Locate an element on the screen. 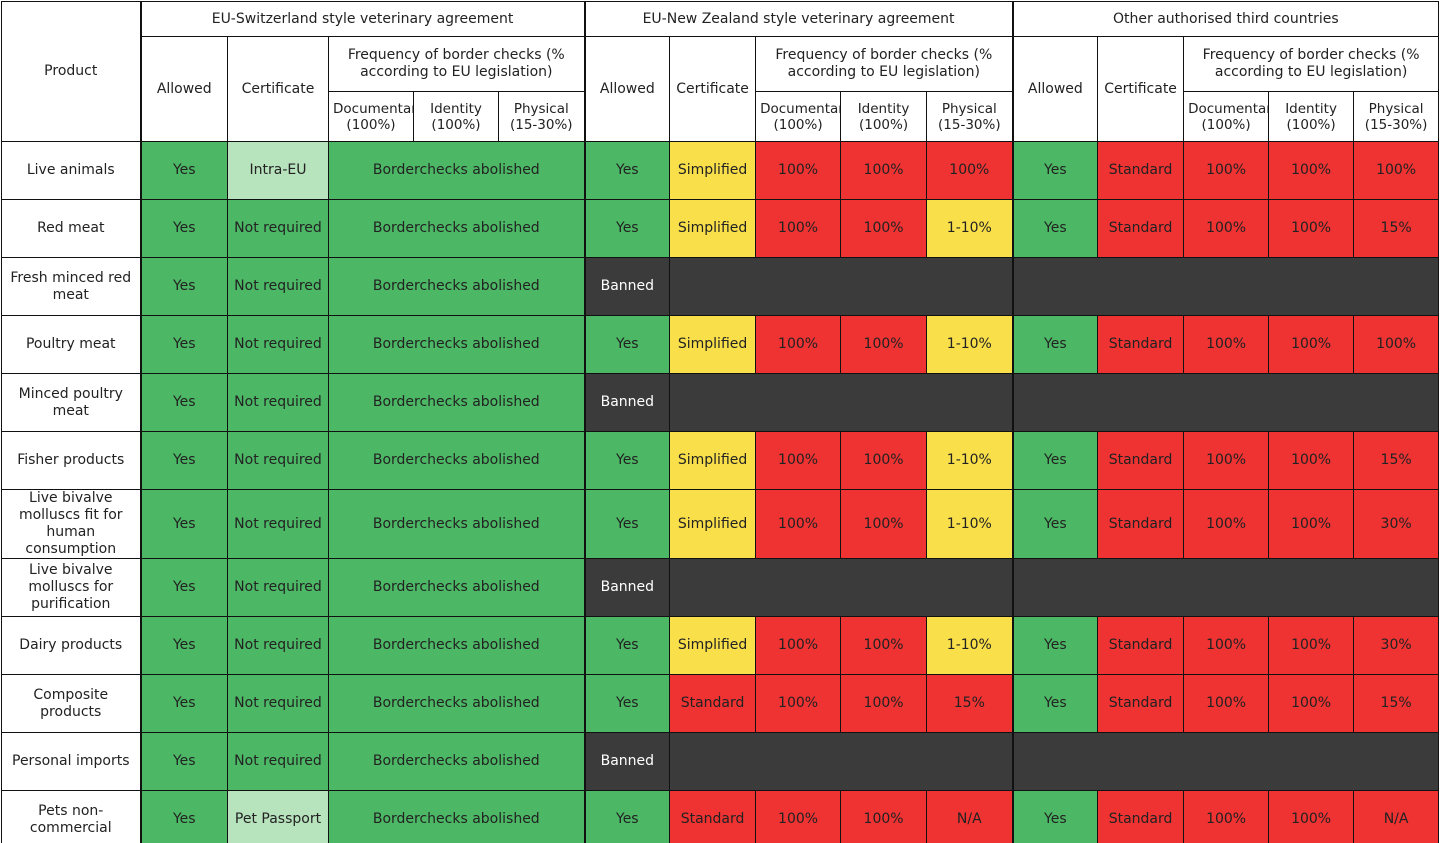 The height and width of the screenshot is (843, 1440). product-cell: Pets non-commercial is located at coordinates (71, 816).